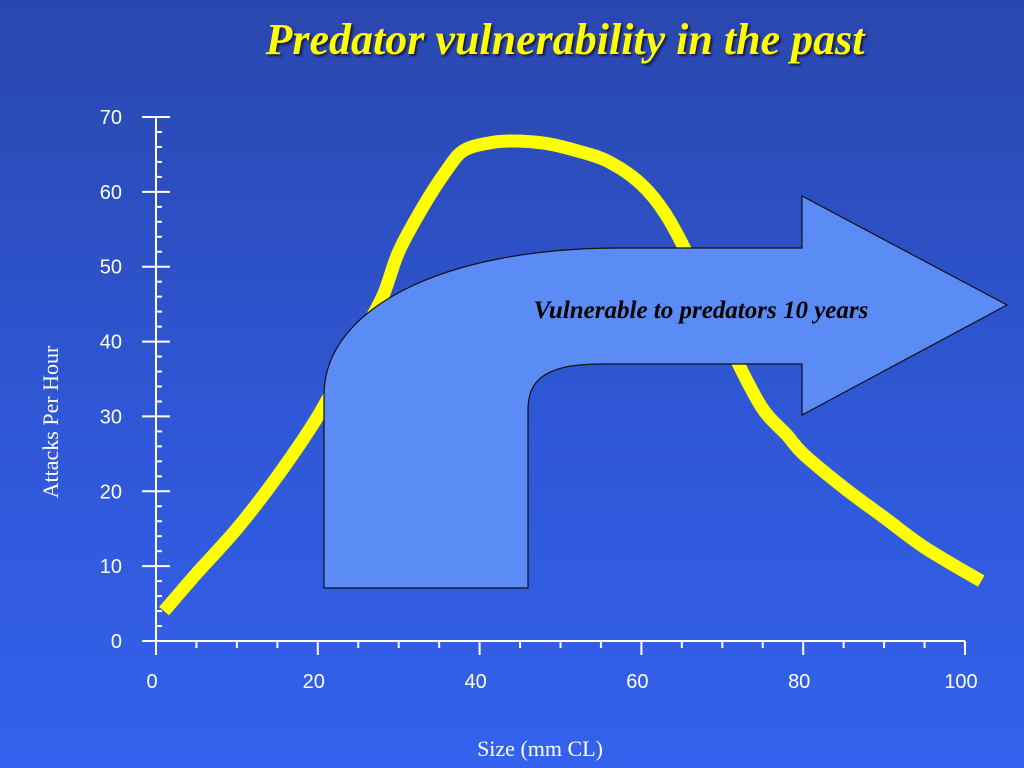 The image size is (1024, 768). Describe the element at coordinates (565, 39) in the screenshot. I see `slide-title: Predator vulnerability in the past` at that location.